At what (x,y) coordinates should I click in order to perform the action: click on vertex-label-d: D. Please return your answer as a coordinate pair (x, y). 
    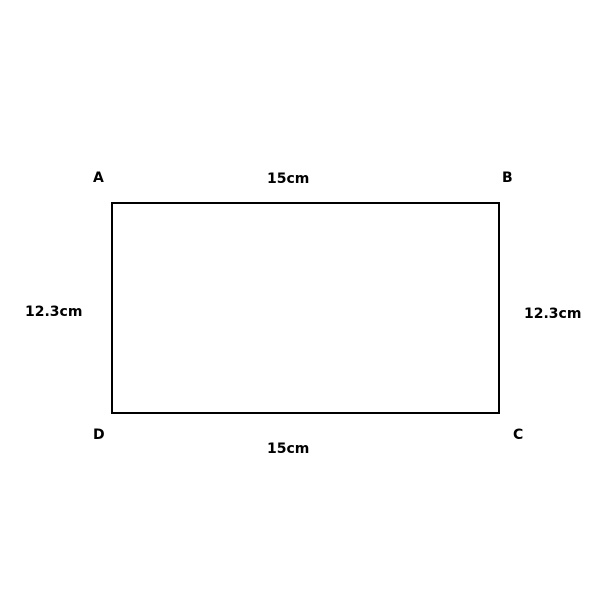
    Looking at the image, I should click on (99, 435).